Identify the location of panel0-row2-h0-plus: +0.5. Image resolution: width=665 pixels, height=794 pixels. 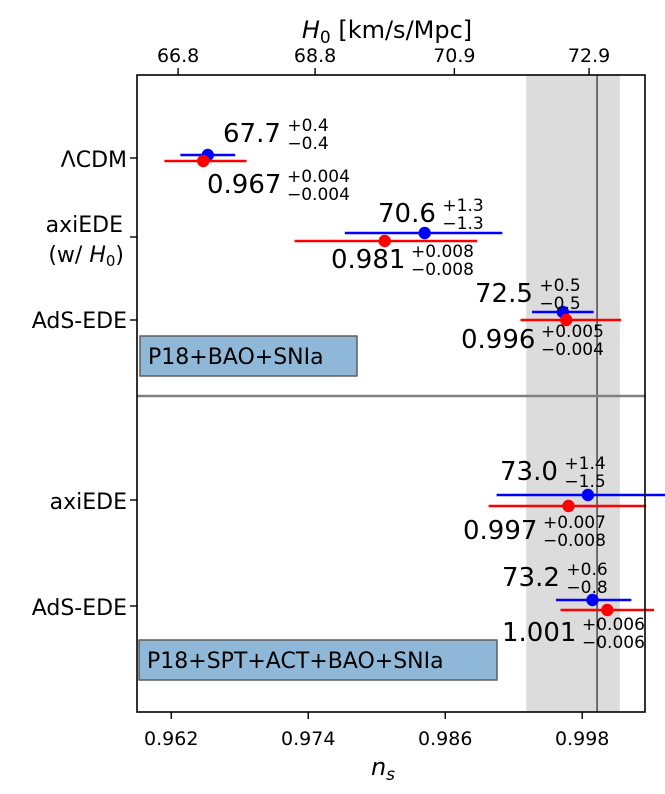
(559, 286).